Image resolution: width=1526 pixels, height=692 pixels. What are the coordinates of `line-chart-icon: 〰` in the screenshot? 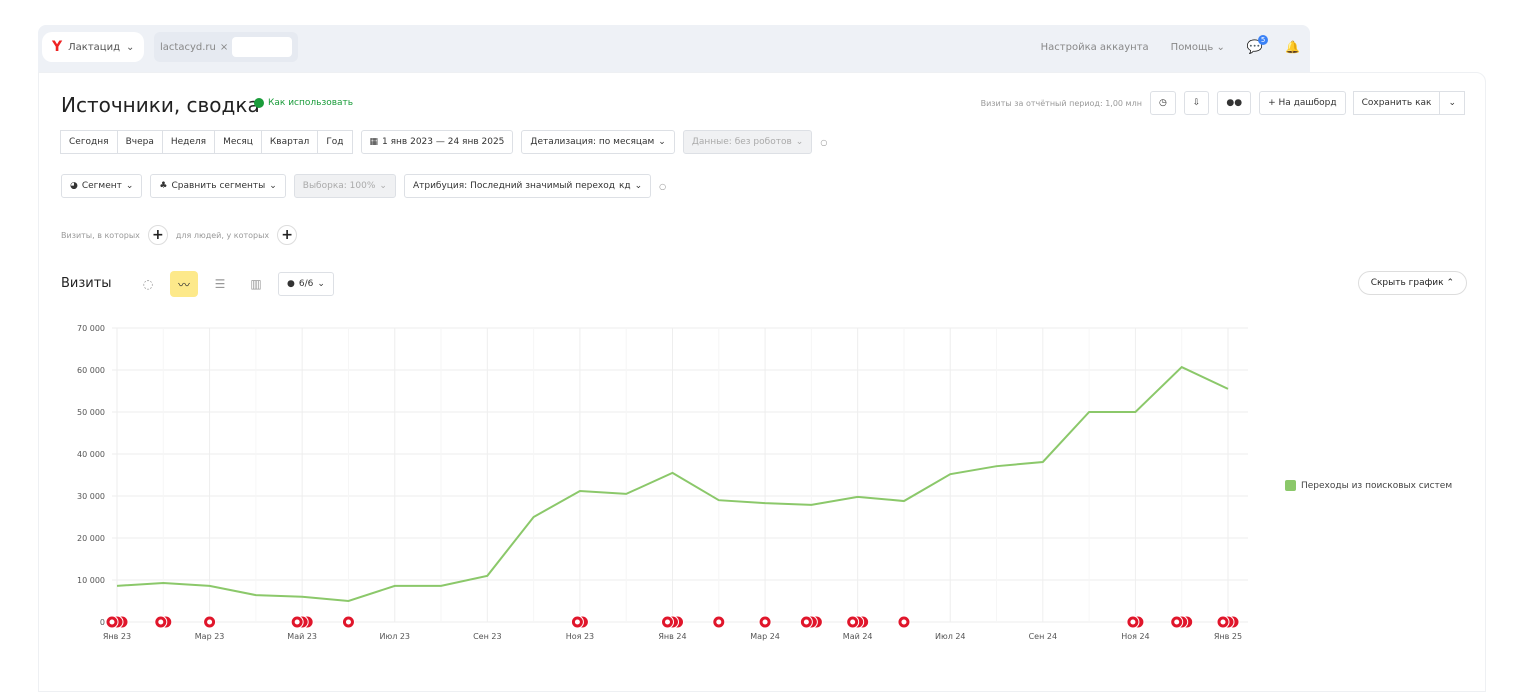 It's located at (184, 284).